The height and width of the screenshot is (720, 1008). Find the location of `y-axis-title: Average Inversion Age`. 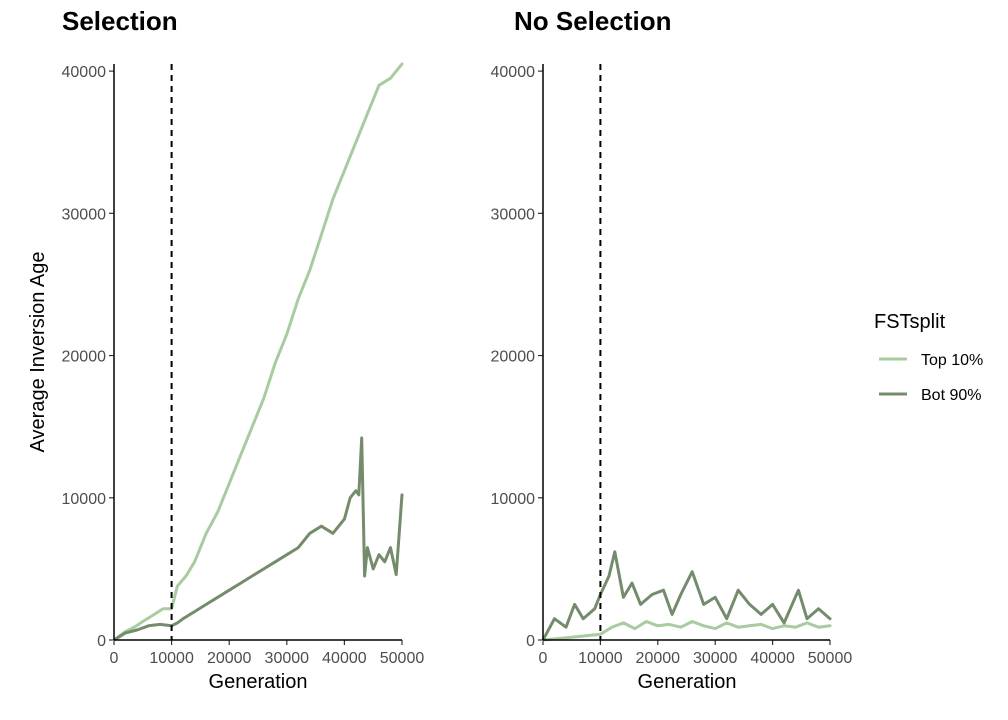

y-axis-title: Average Inversion Age is located at coordinates (38, 352).